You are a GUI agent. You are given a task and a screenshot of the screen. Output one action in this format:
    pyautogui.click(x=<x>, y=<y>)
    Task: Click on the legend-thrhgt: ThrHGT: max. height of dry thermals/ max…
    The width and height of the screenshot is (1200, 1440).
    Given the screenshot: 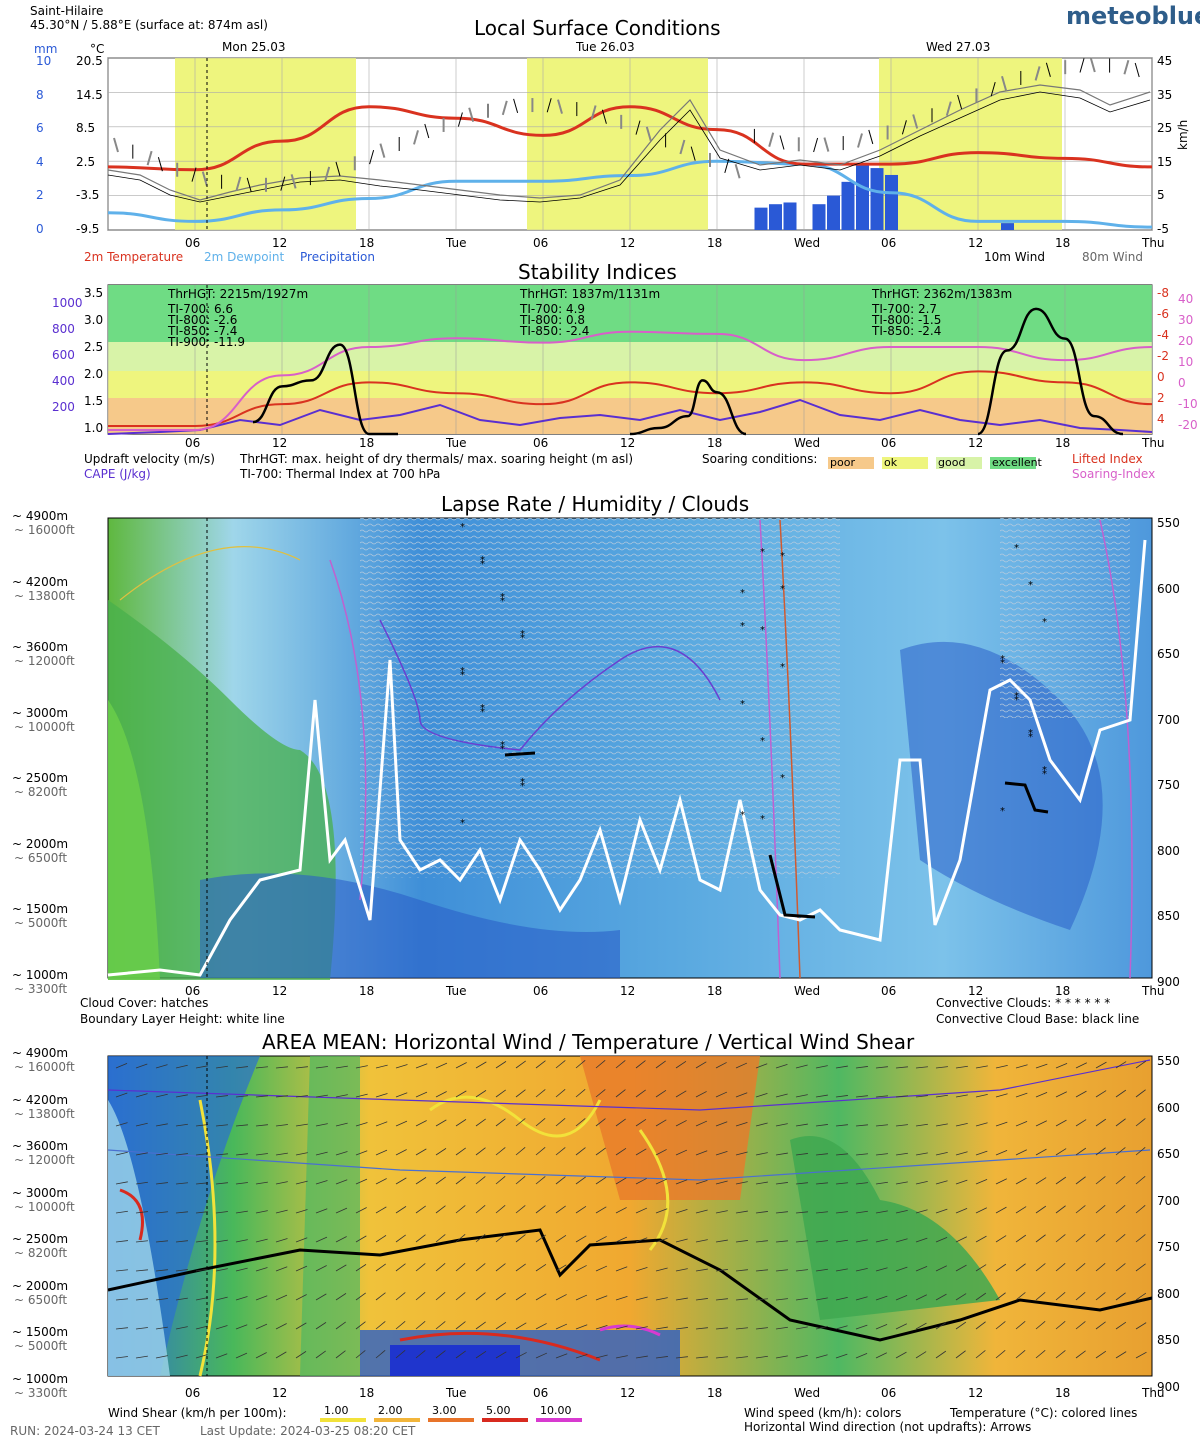 What is the action you would take?
    pyautogui.click(x=437, y=459)
    